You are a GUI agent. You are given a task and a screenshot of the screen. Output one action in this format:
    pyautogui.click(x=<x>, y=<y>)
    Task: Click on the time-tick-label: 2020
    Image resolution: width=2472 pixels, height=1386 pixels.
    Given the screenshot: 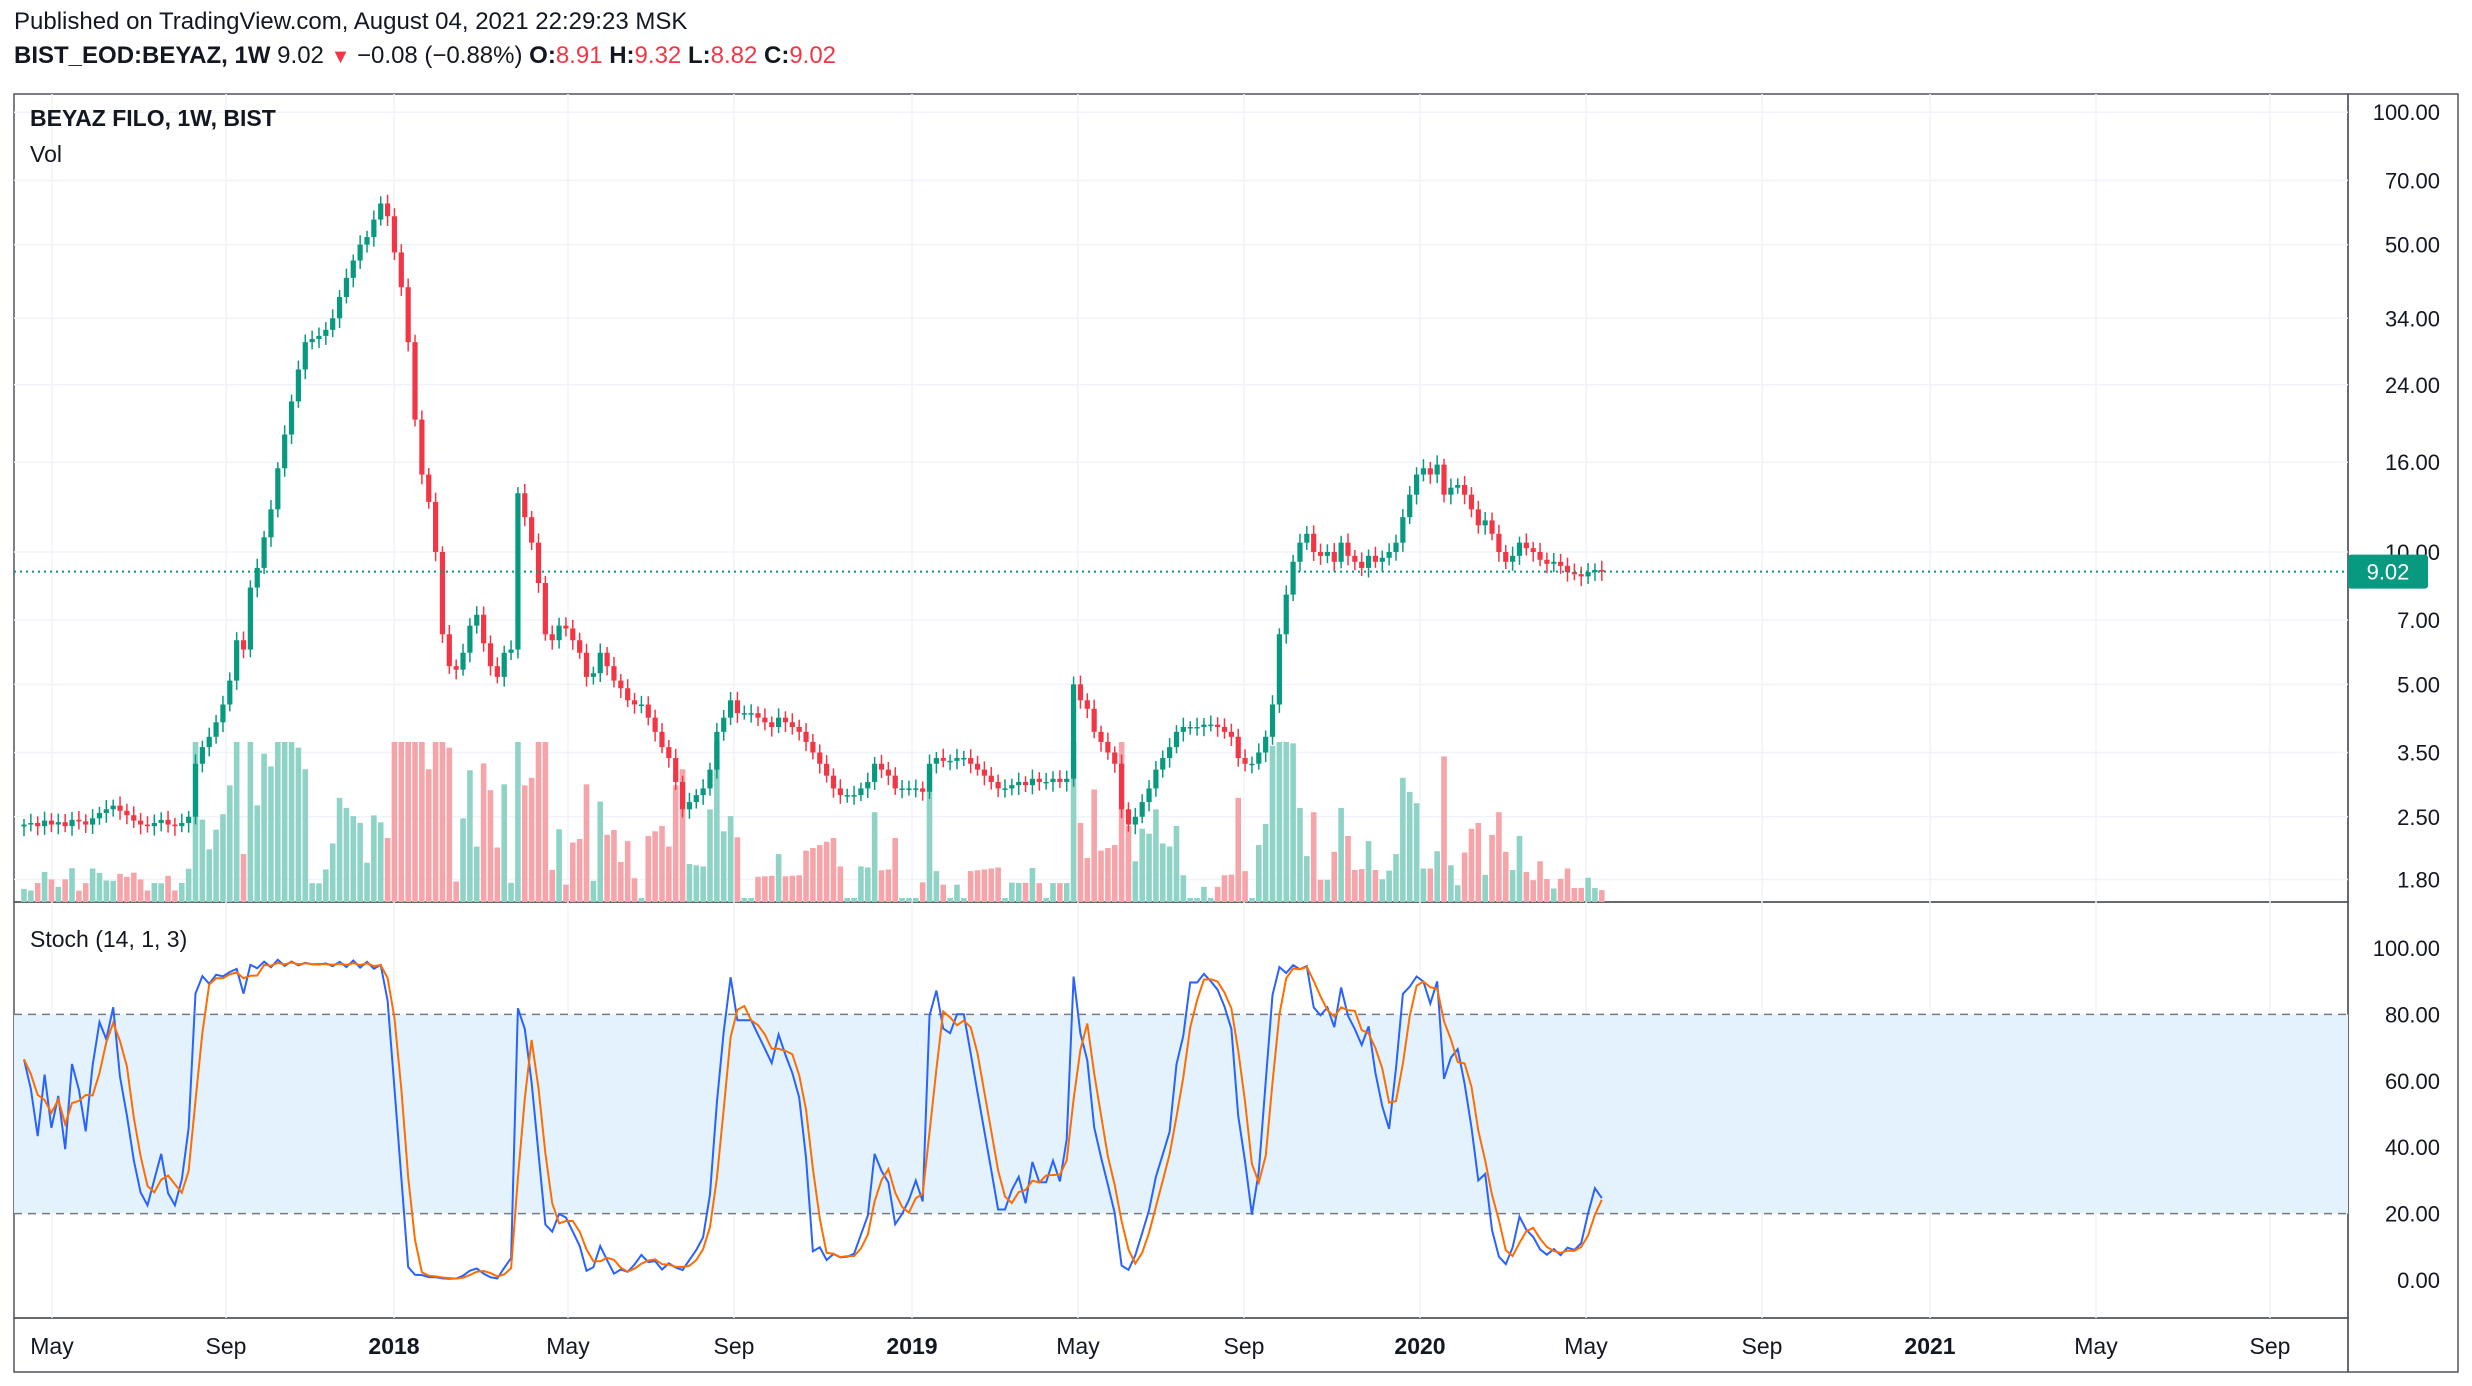 What is the action you would take?
    pyautogui.click(x=1419, y=1346)
    